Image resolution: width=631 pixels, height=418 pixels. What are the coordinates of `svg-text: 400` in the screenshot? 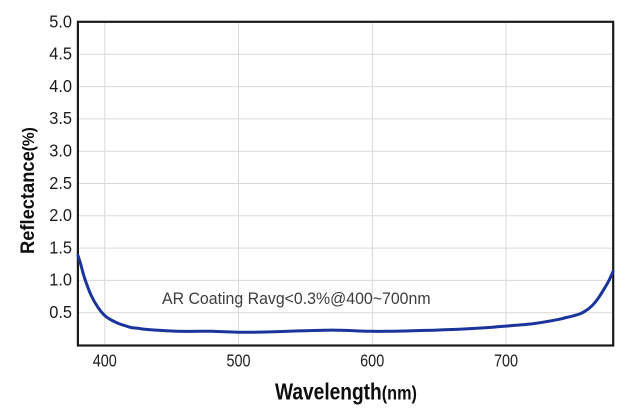 It's located at (105, 361).